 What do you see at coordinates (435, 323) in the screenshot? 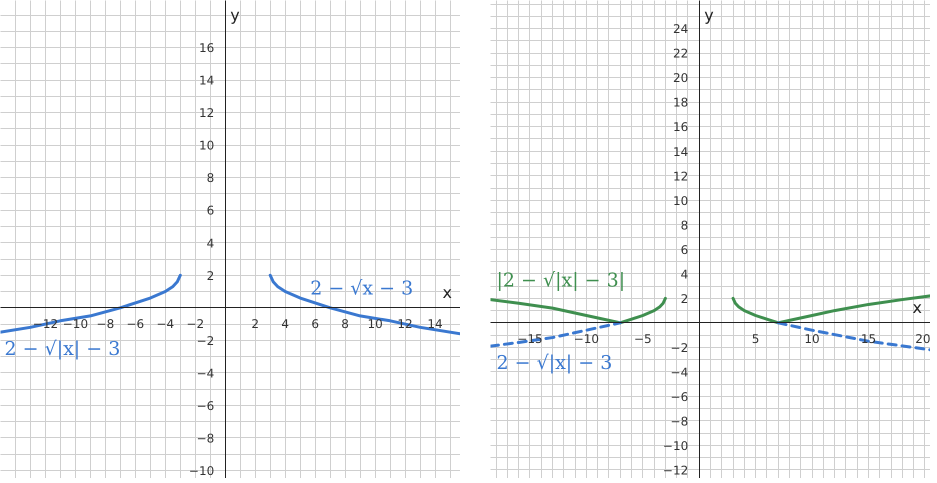
I see `x-tick-label: 14` at bounding box center [435, 323].